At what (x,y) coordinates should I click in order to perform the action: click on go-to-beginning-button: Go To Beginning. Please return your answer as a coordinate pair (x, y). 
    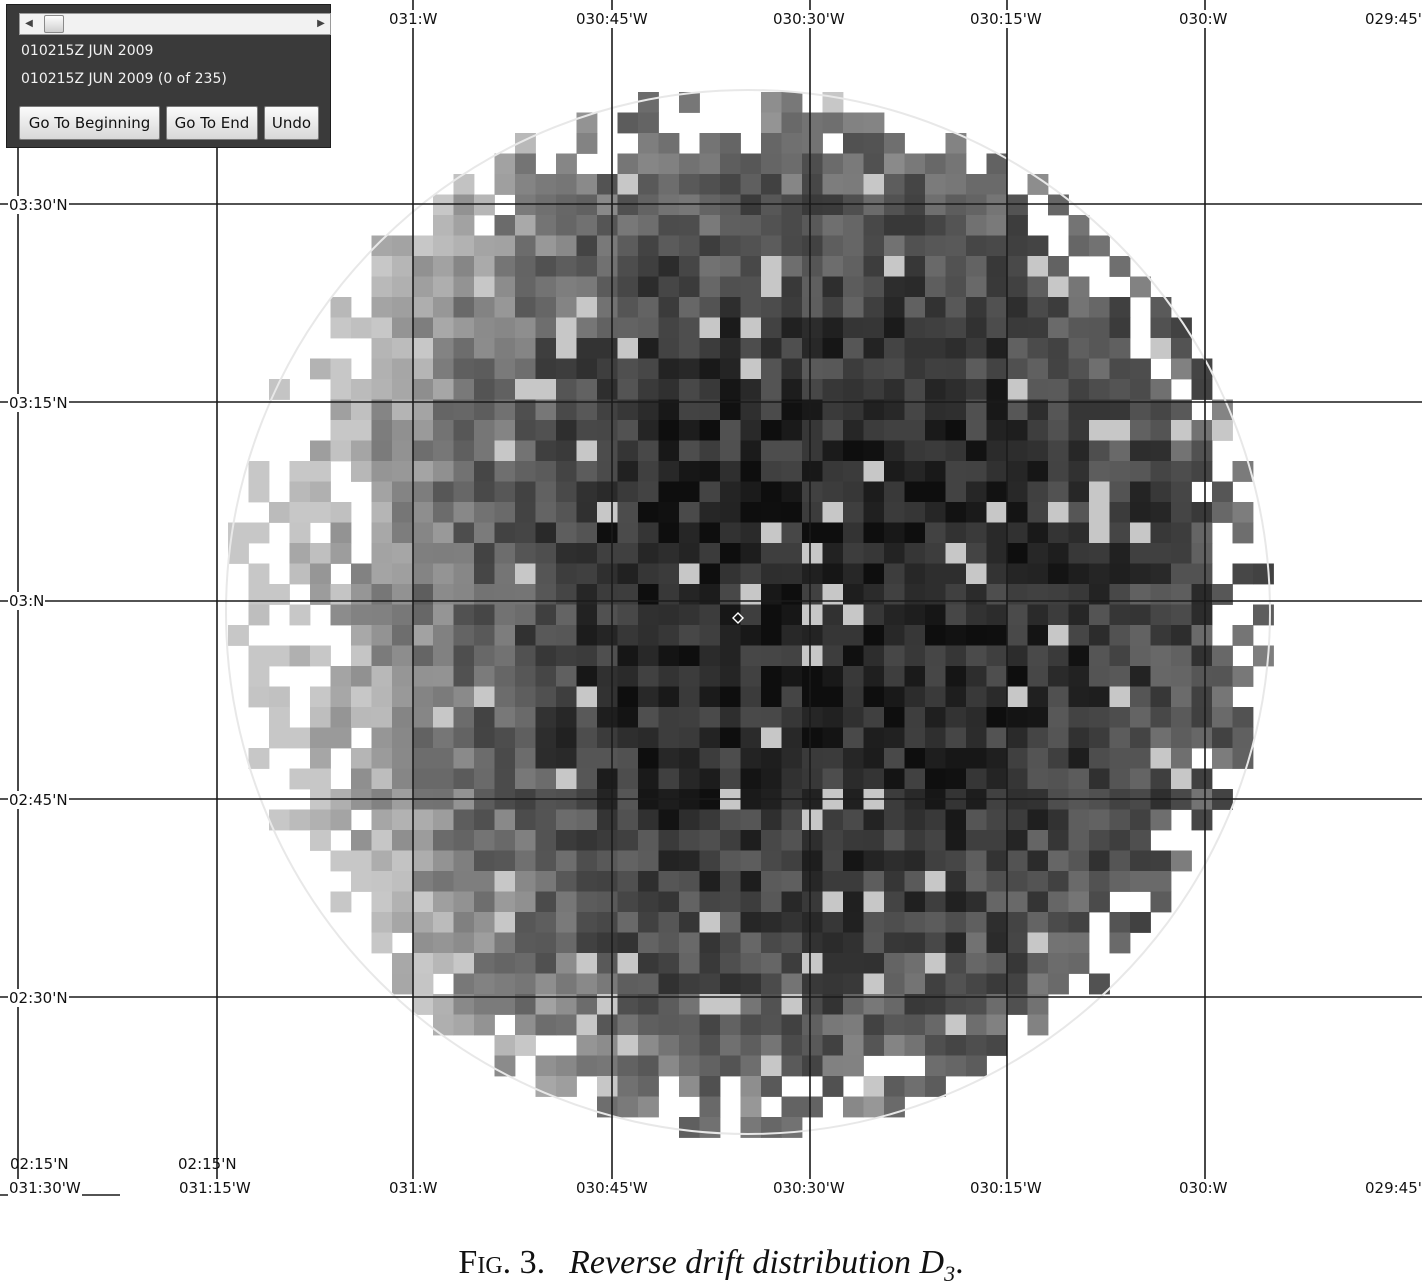
    Looking at the image, I should click on (89, 123).